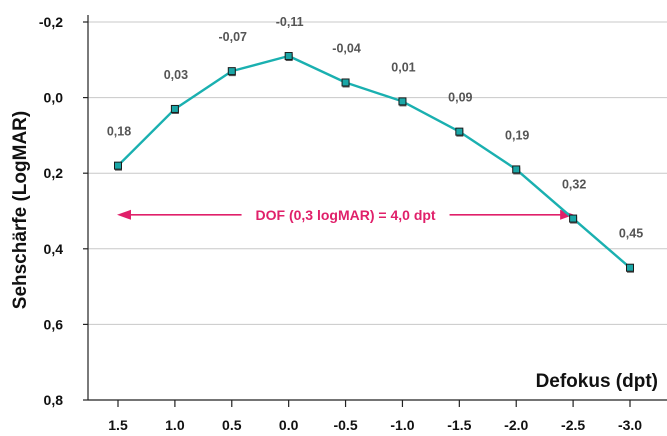 Image resolution: width=667 pixels, height=436 pixels. What do you see at coordinates (459, 425) in the screenshot?
I see `x-tick-label: -1.5` at bounding box center [459, 425].